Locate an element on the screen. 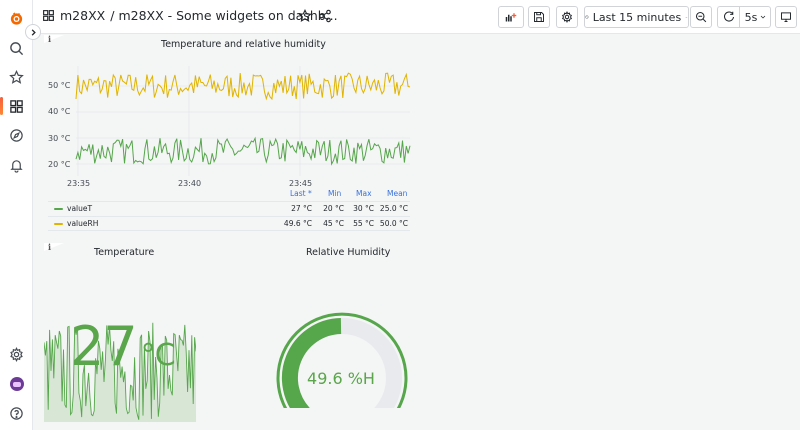 The width and height of the screenshot is (800, 430). settings-gear-icon is located at coordinates (16, 354).